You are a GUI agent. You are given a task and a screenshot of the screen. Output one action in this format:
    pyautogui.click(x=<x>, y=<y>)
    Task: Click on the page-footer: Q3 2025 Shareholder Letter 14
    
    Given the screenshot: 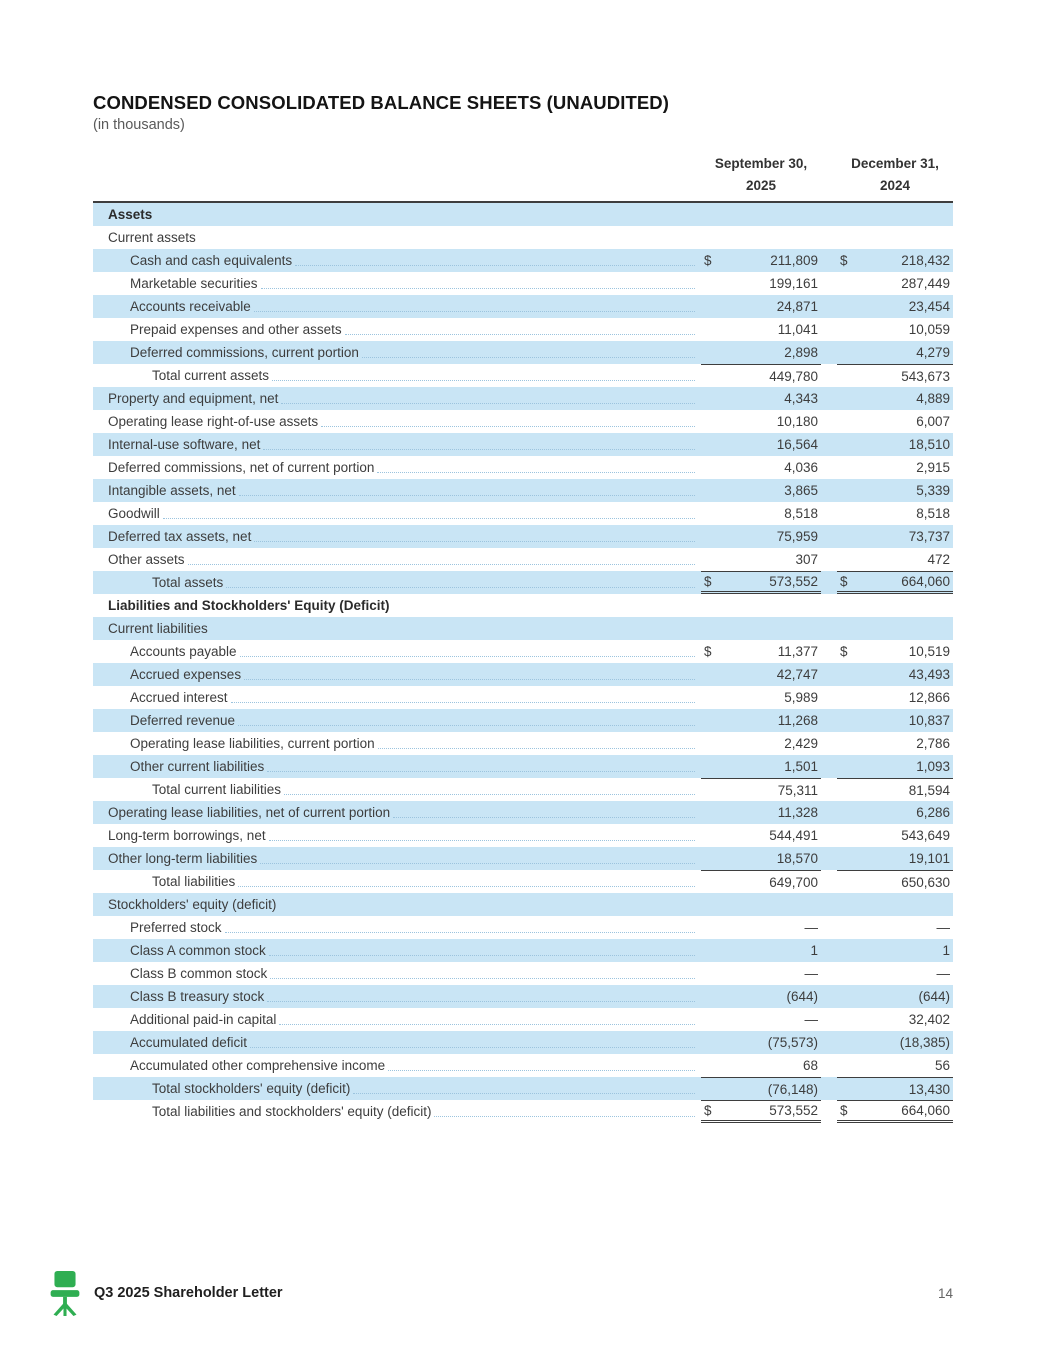 What is the action you would take?
    pyautogui.click(x=500, y=1293)
    